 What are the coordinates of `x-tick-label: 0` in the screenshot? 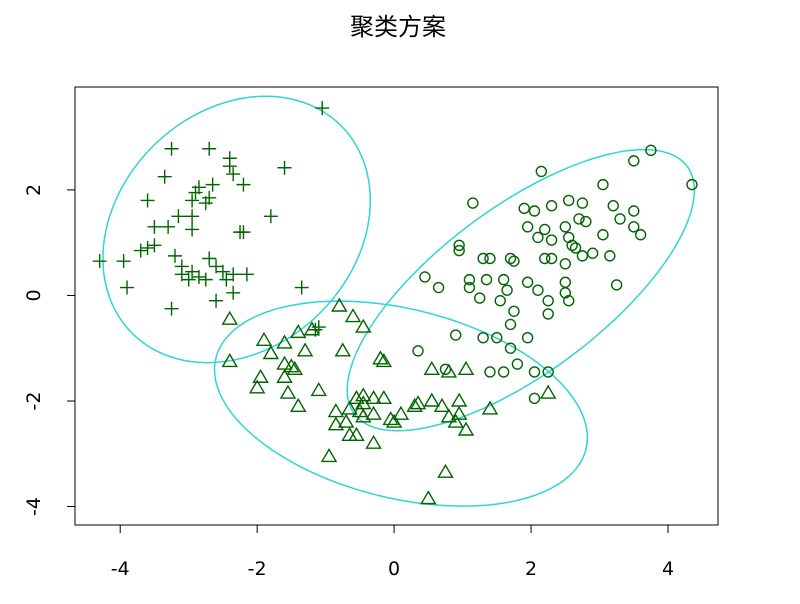 It's located at (394, 569).